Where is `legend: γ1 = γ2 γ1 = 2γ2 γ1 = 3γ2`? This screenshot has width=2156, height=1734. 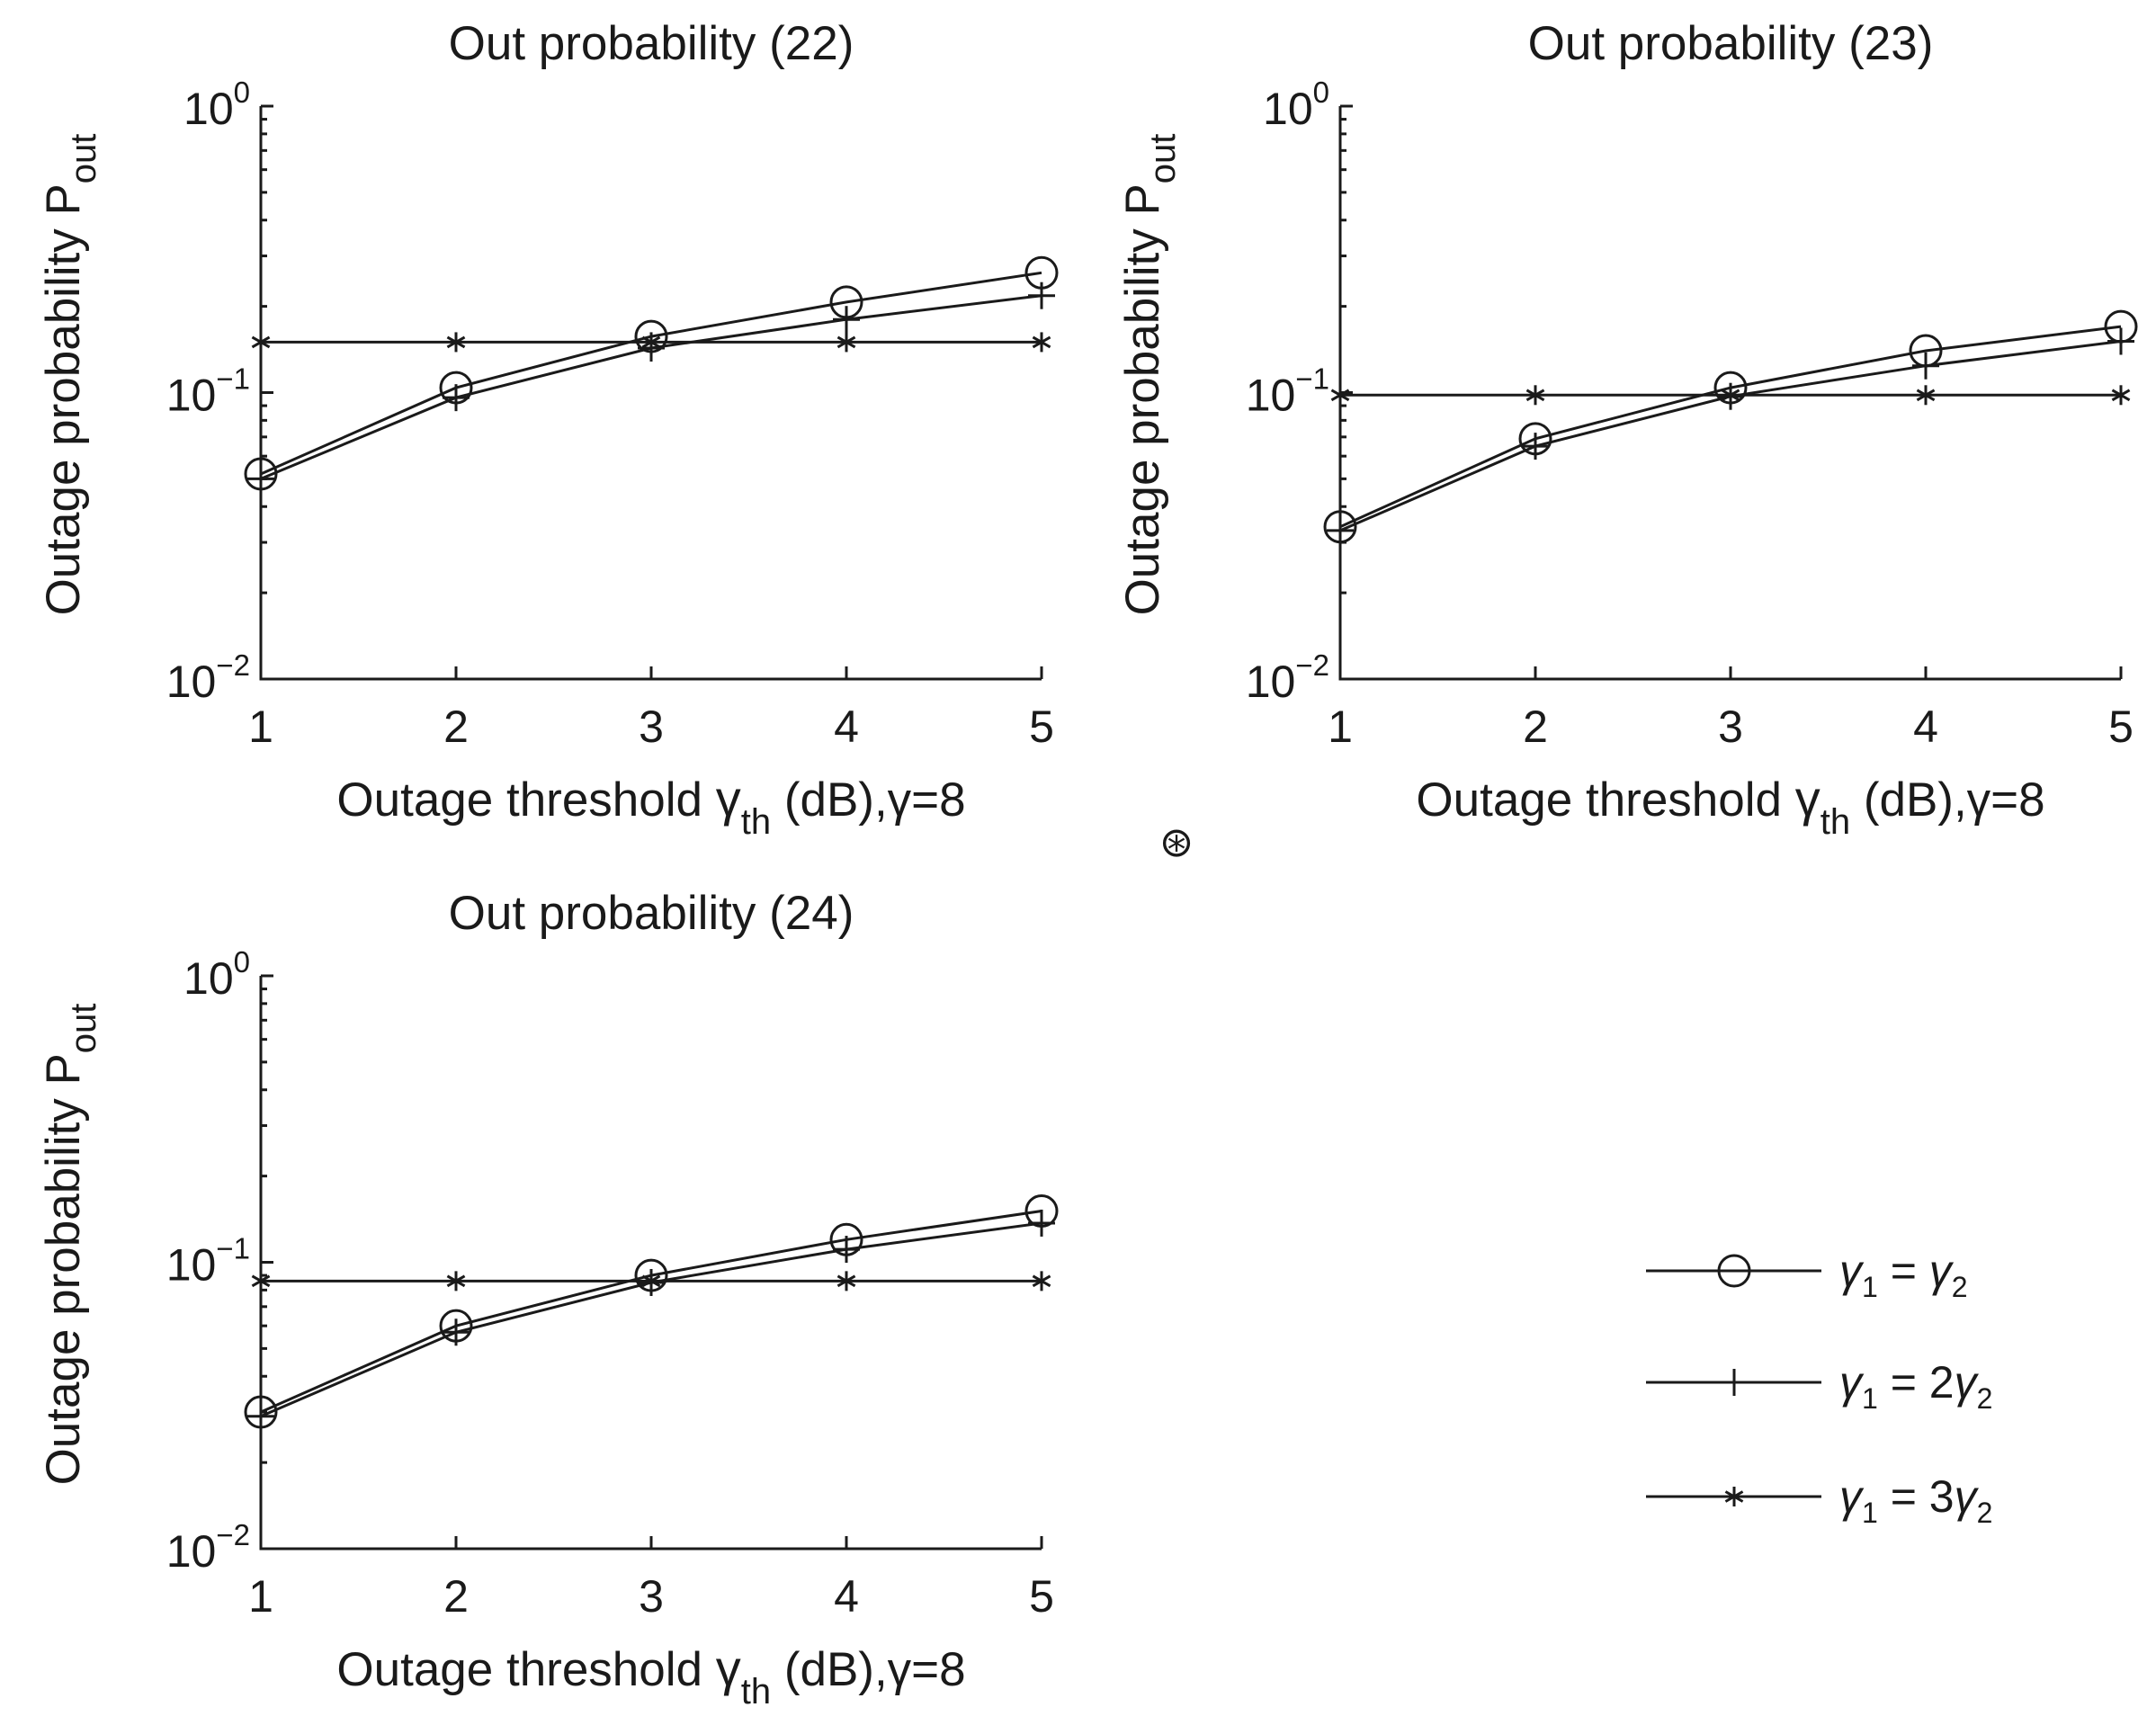
legend: γ1 = γ2 γ1 = 2γ2 γ1 = 3γ2 is located at coordinates (1819, 1388).